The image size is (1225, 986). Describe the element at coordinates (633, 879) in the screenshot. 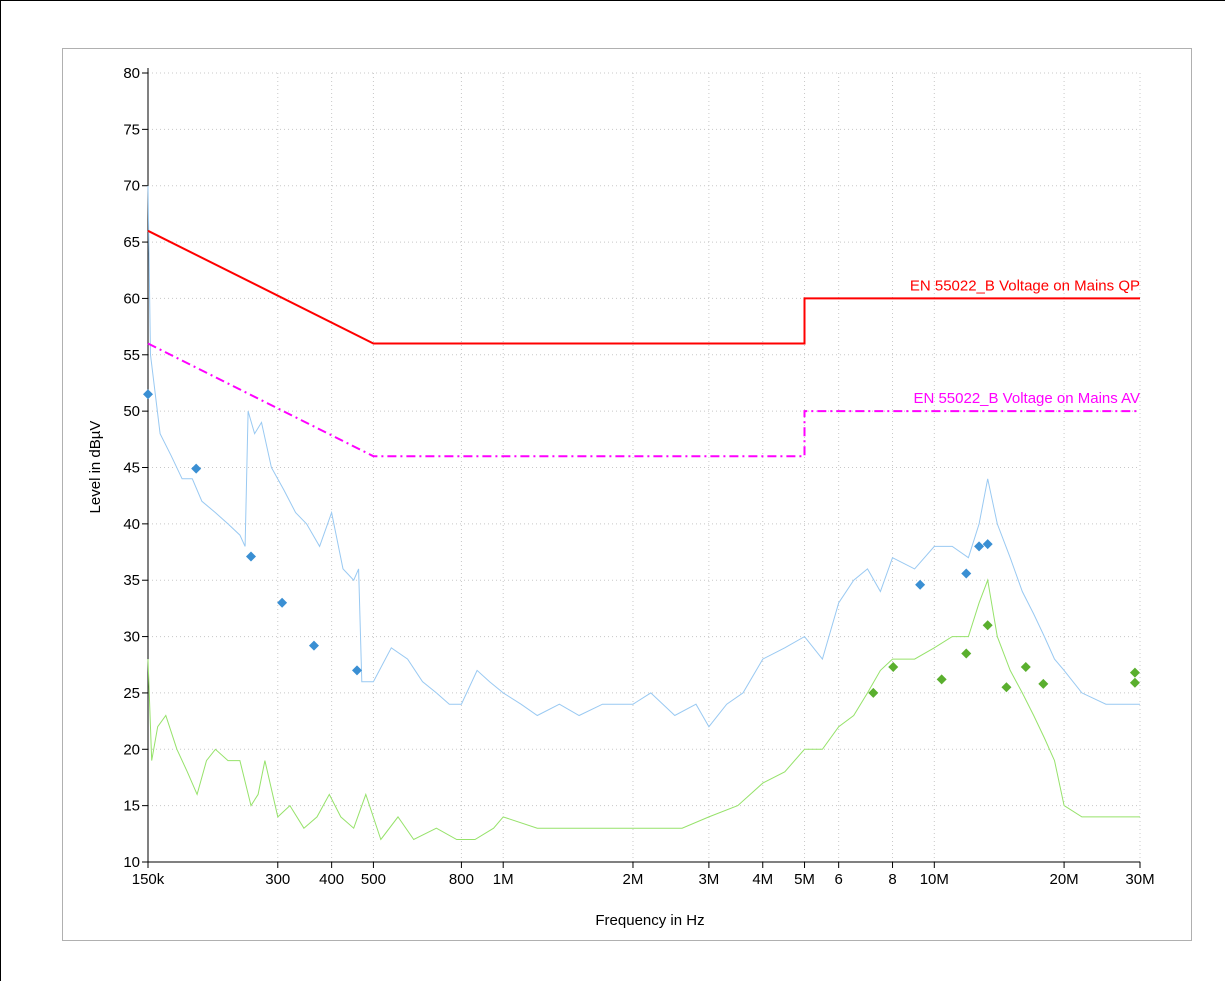

I see `x-tick-label: 2M` at that location.